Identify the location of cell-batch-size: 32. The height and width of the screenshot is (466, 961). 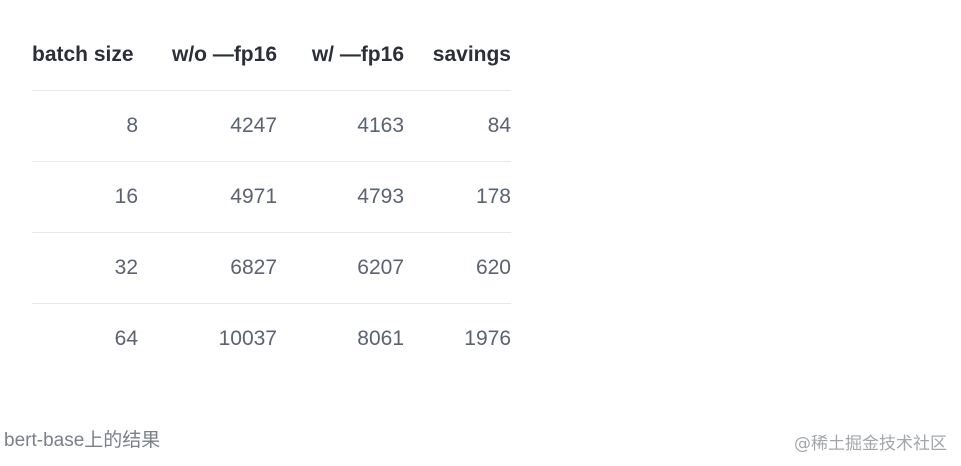
(85, 268).